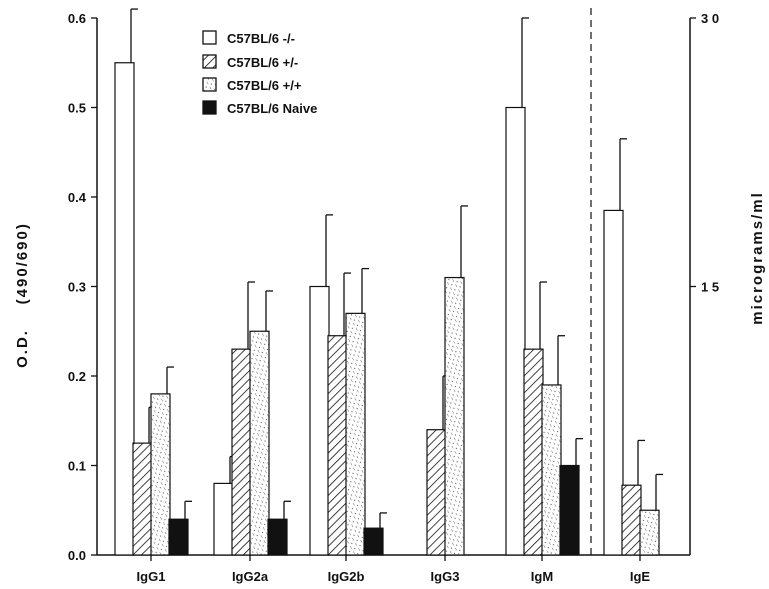 Image resolution: width=769 pixels, height=589 pixels. Describe the element at coordinates (77, 466) in the screenshot. I see `y-tick-label: 0.1` at that location.